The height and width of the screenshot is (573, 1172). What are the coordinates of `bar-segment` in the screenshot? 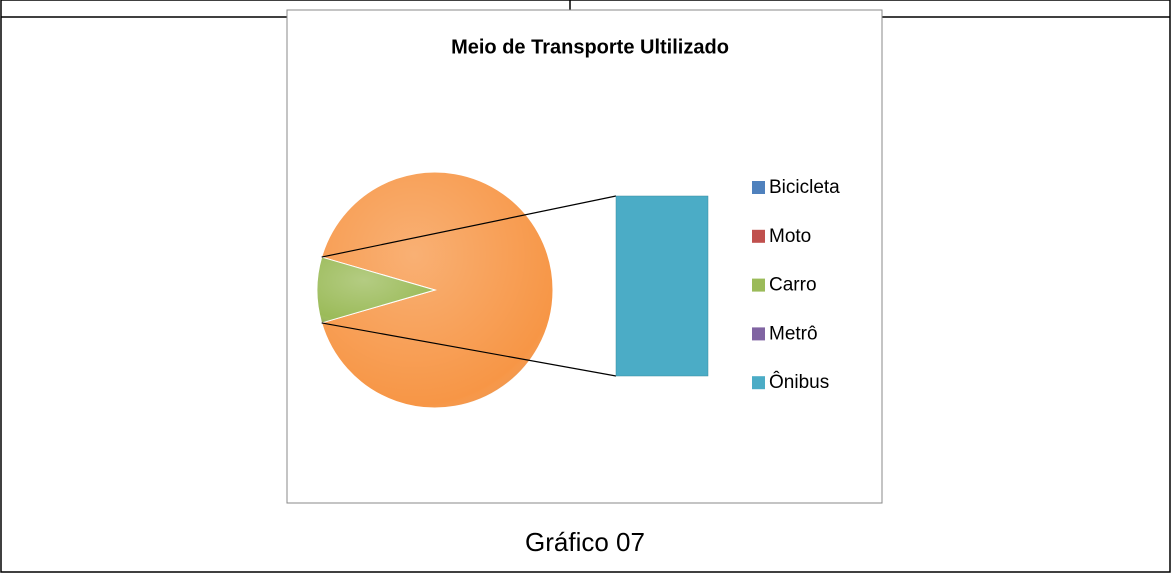 It's located at (662, 286).